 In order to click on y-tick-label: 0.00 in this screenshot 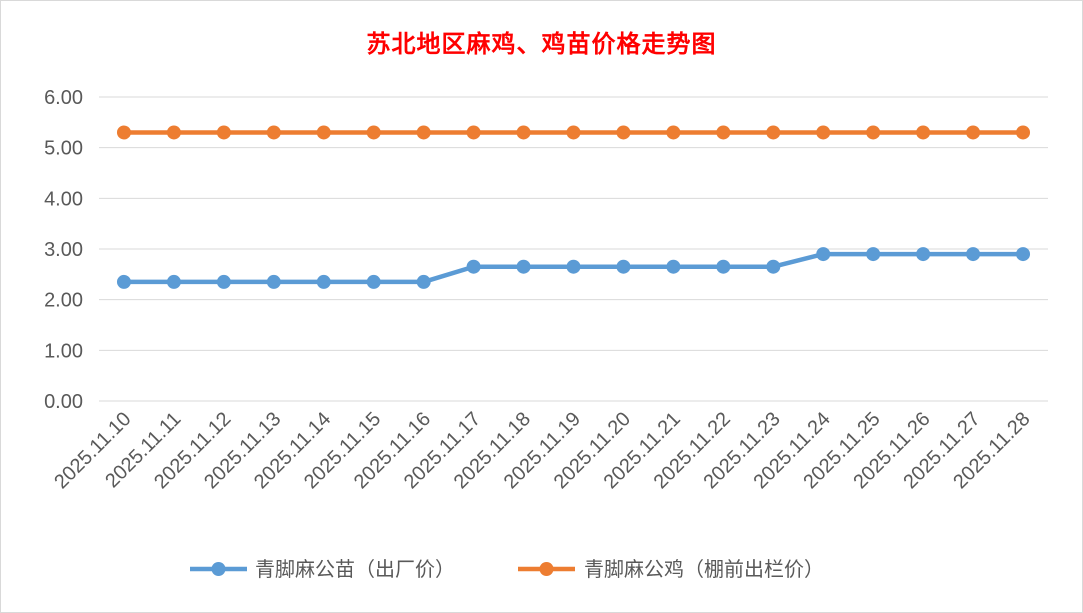, I will do `click(63, 402)`.